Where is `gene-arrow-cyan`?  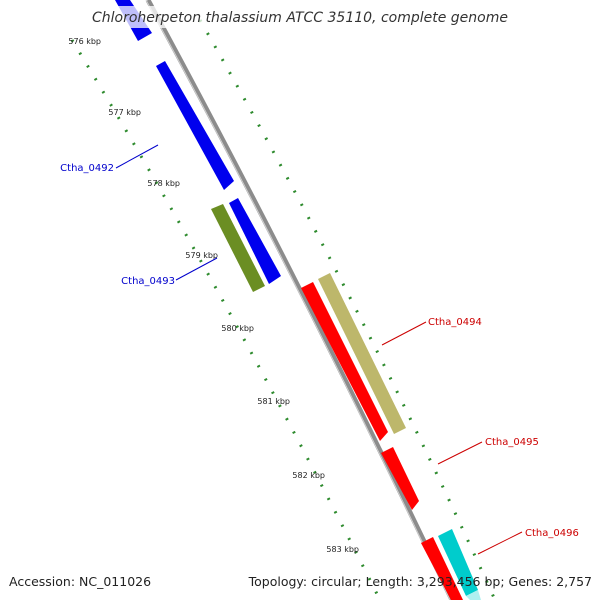 gene-arrow-cyan is located at coordinates (458, 562).